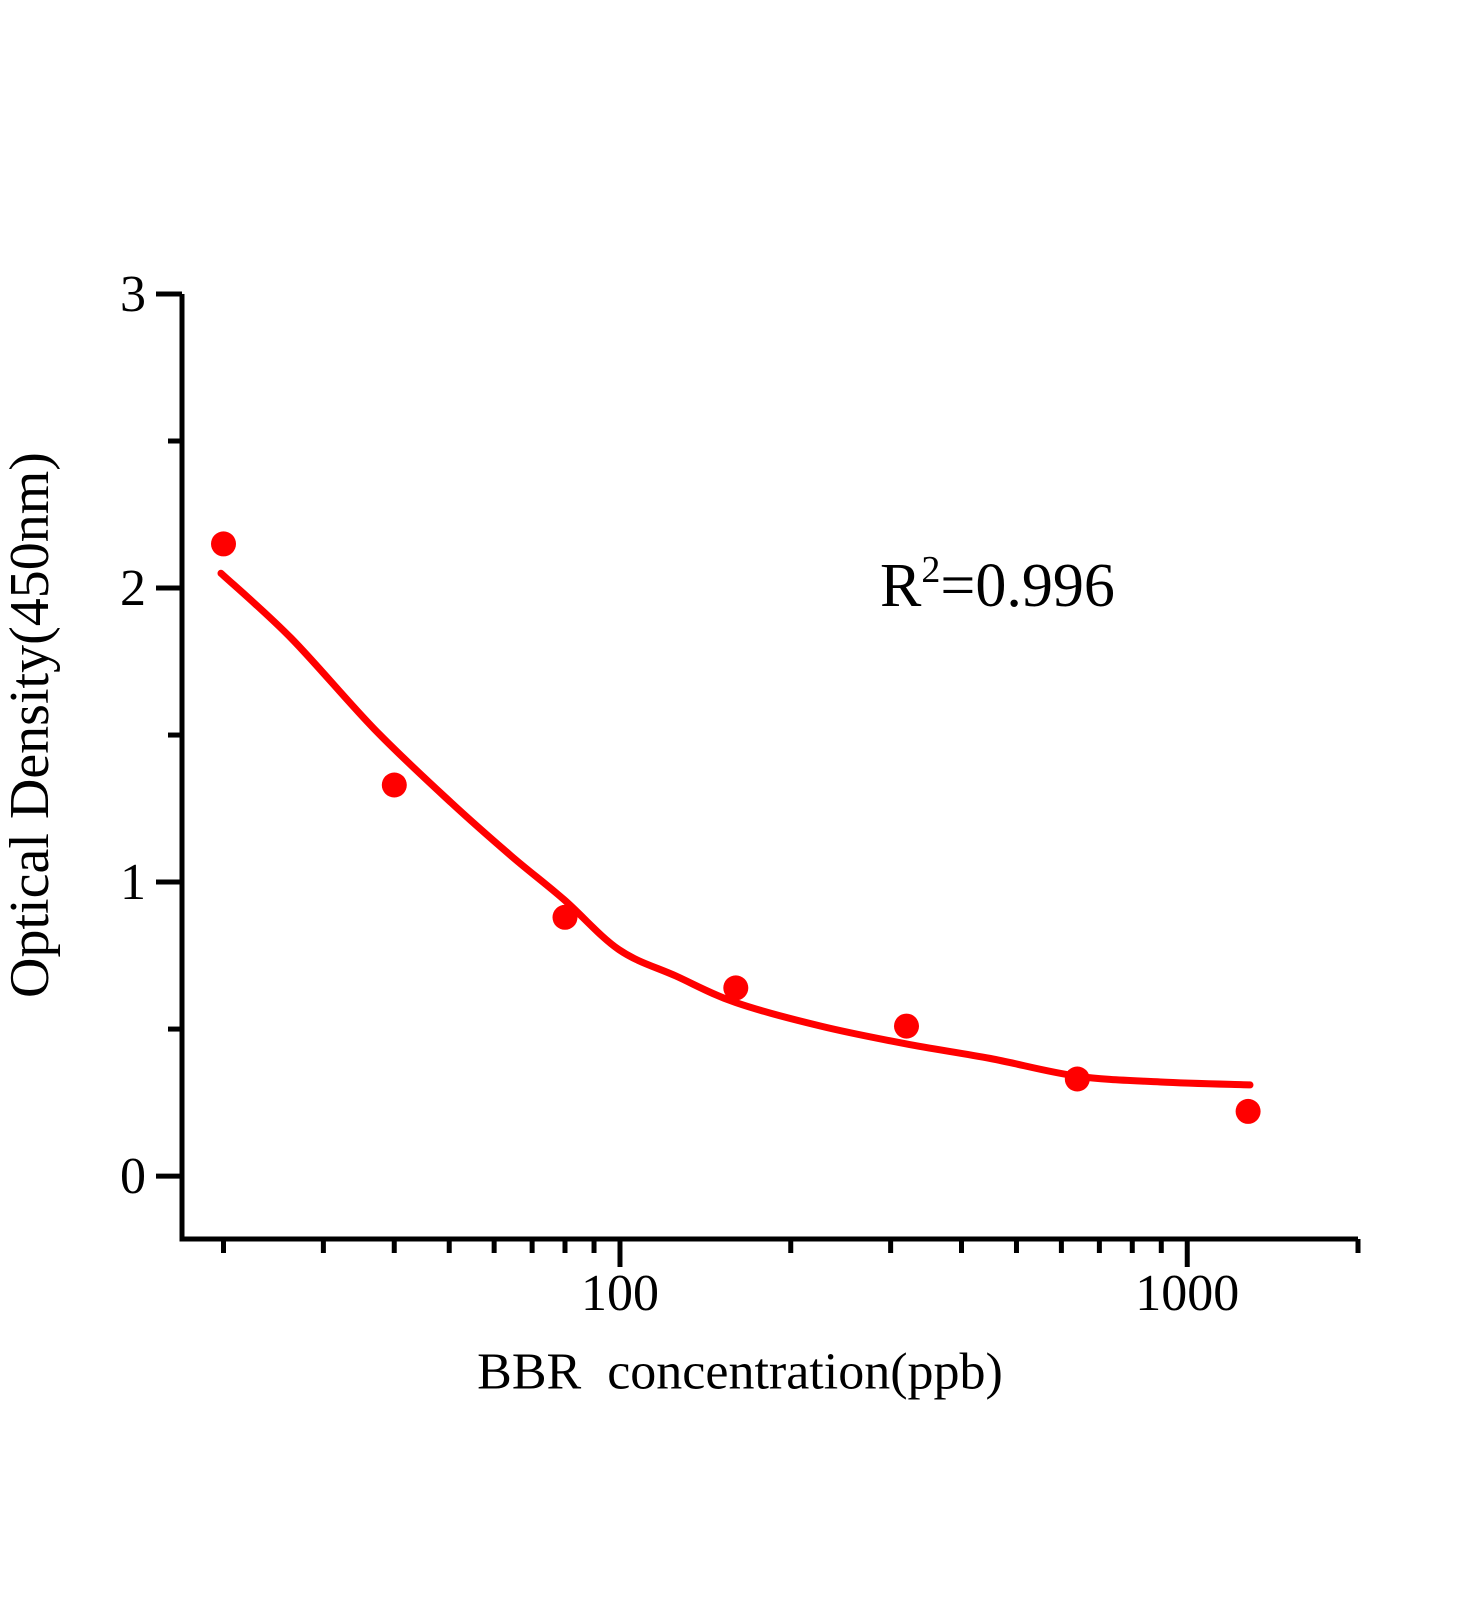 This screenshot has height=1600, width=1472. Describe the element at coordinates (740, 1372) in the screenshot. I see `x-axis-title: BBR concentration(ppb)` at that location.